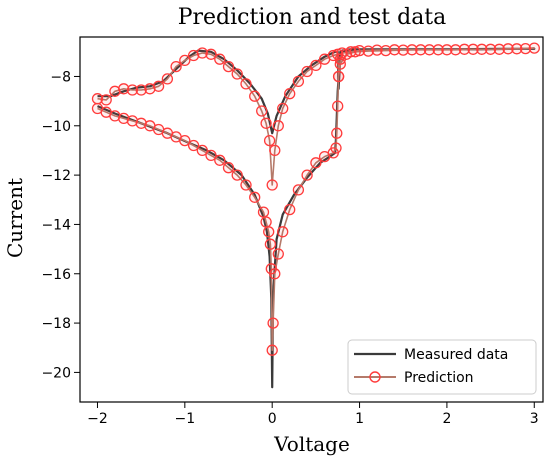 The width and height of the screenshot is (550, 460). I want to click on y-tick-label: −10, so click(56, 127).